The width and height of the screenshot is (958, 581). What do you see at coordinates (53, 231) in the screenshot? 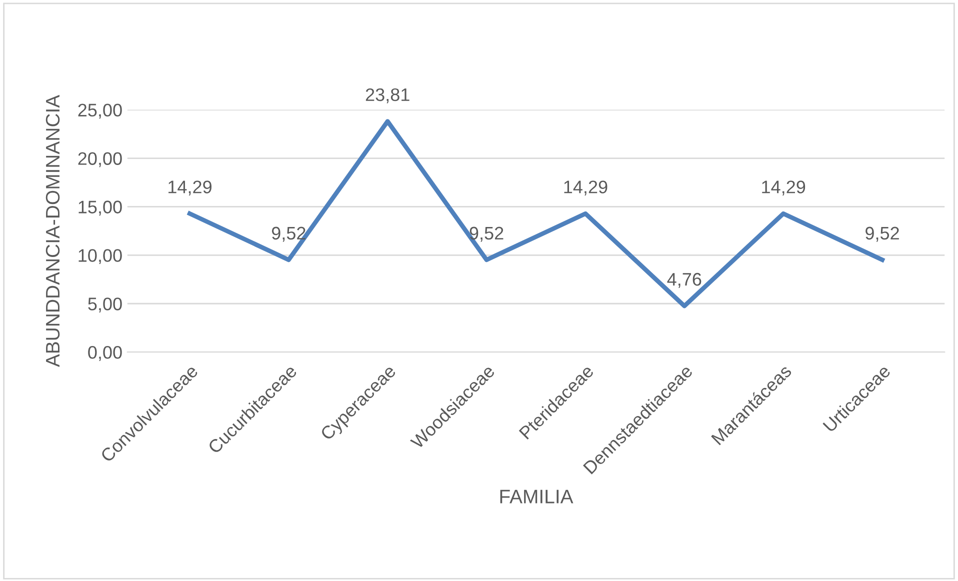
I see `y-axis-title: ABUNDDANCIA-DOMINANCIA` at bounding box center [53, 231].